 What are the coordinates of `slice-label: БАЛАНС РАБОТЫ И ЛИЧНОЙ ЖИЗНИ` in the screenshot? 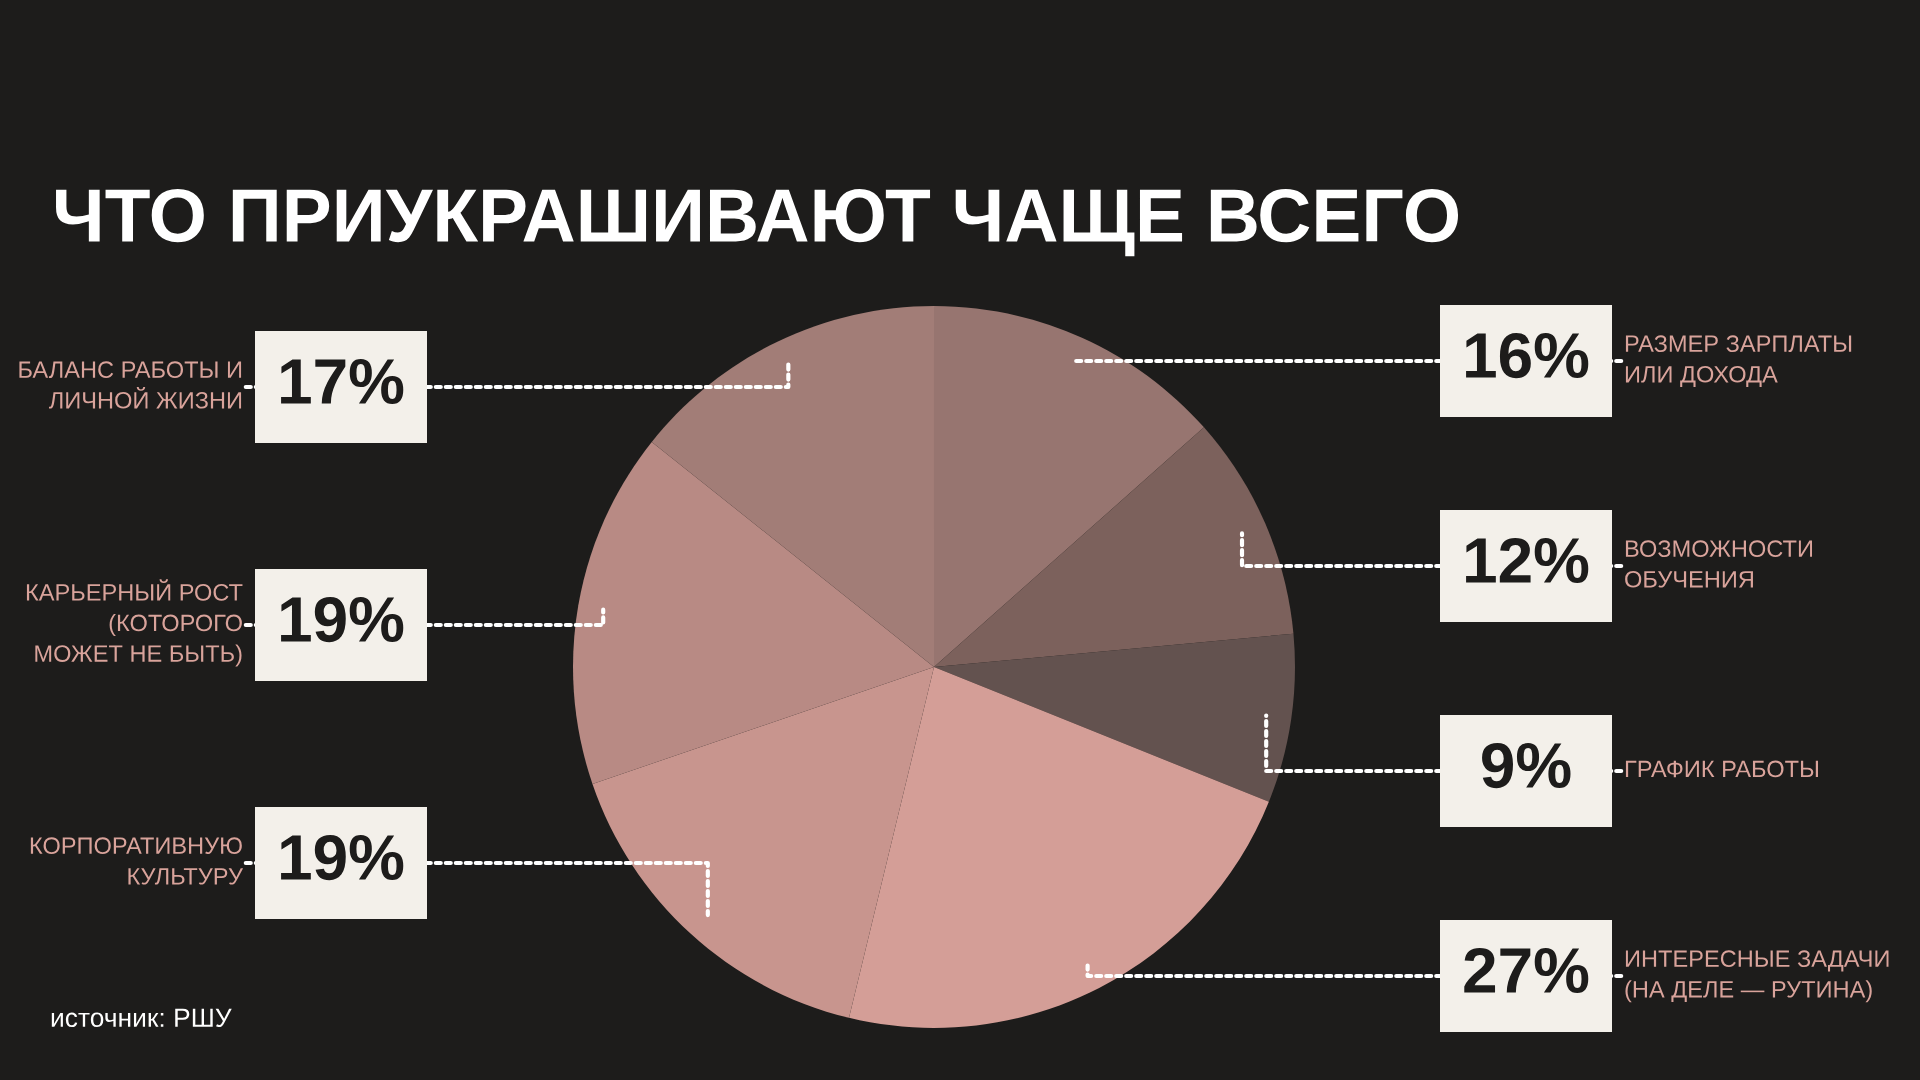 It's located at (130, 385).